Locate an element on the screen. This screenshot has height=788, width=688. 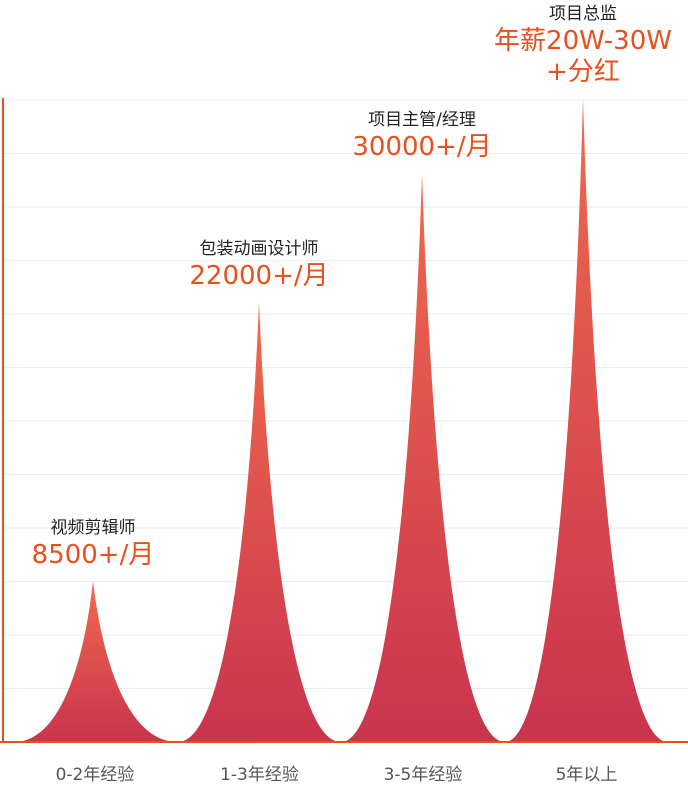
salary-label-2-0: 30000+/月 is located at coordinates (421, 147).